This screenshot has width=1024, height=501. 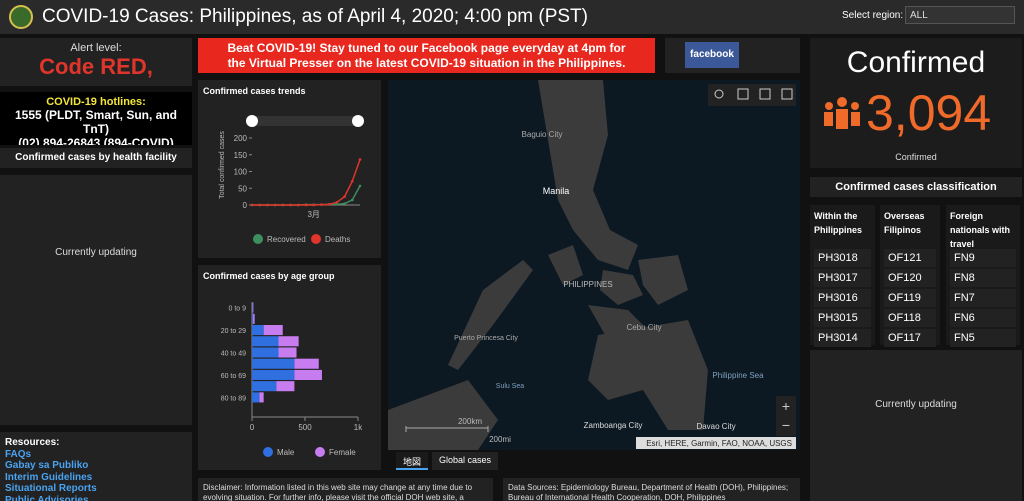 I want to click on zoom-out: −, so click(x=786, y=425).